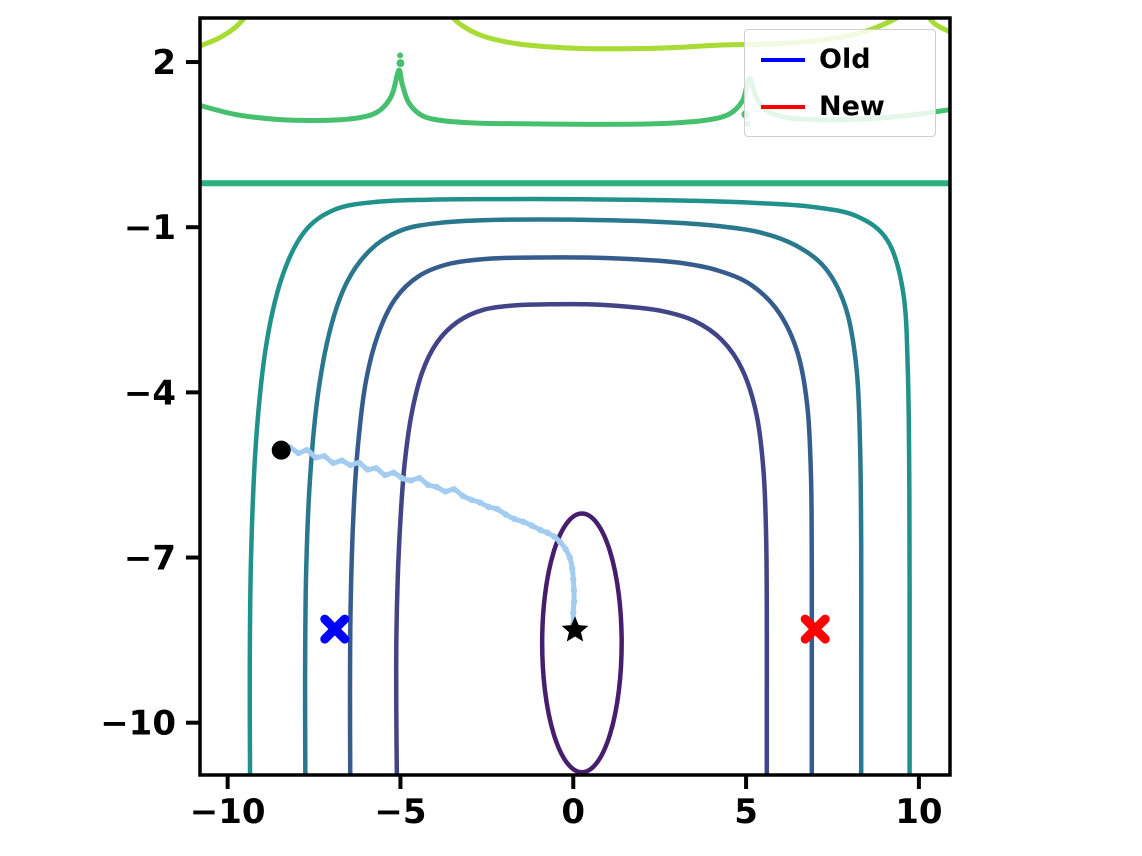 The height and width of the screenshot is (856, 1142). Describe the element at coordinates (138, 724) in the screenshot. I see `y-tick-label: −10` at that location.